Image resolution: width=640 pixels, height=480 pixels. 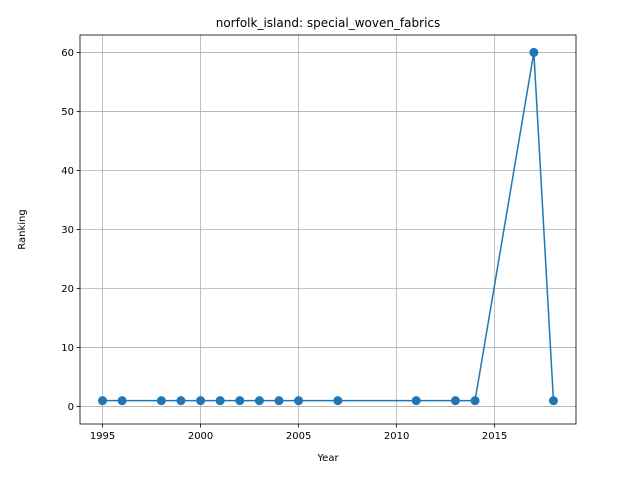 I want to click on chart-title: norfolk_island: special_woven_fabrics, so click(x=328, y=23).